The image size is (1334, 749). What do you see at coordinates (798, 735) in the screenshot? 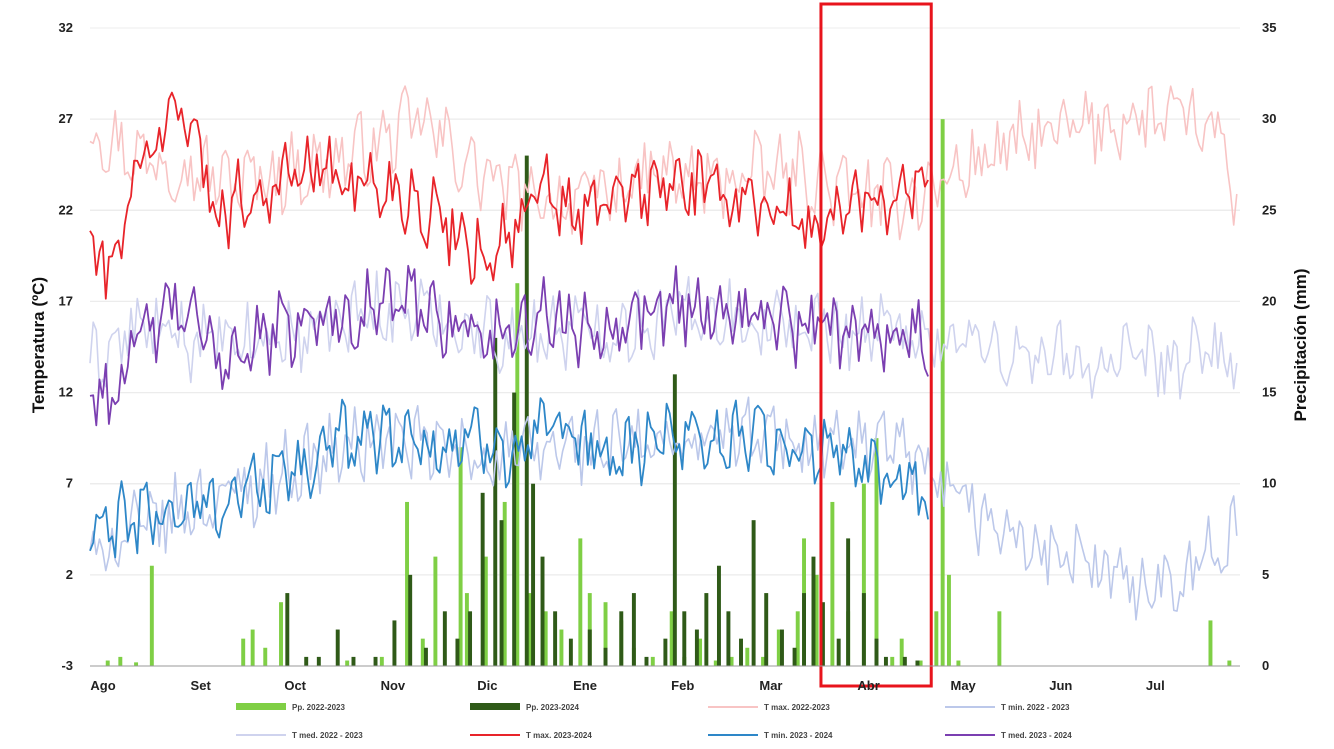
I see `legend-label: T min. 2023 - 2024` at bounding box center [798, 735].